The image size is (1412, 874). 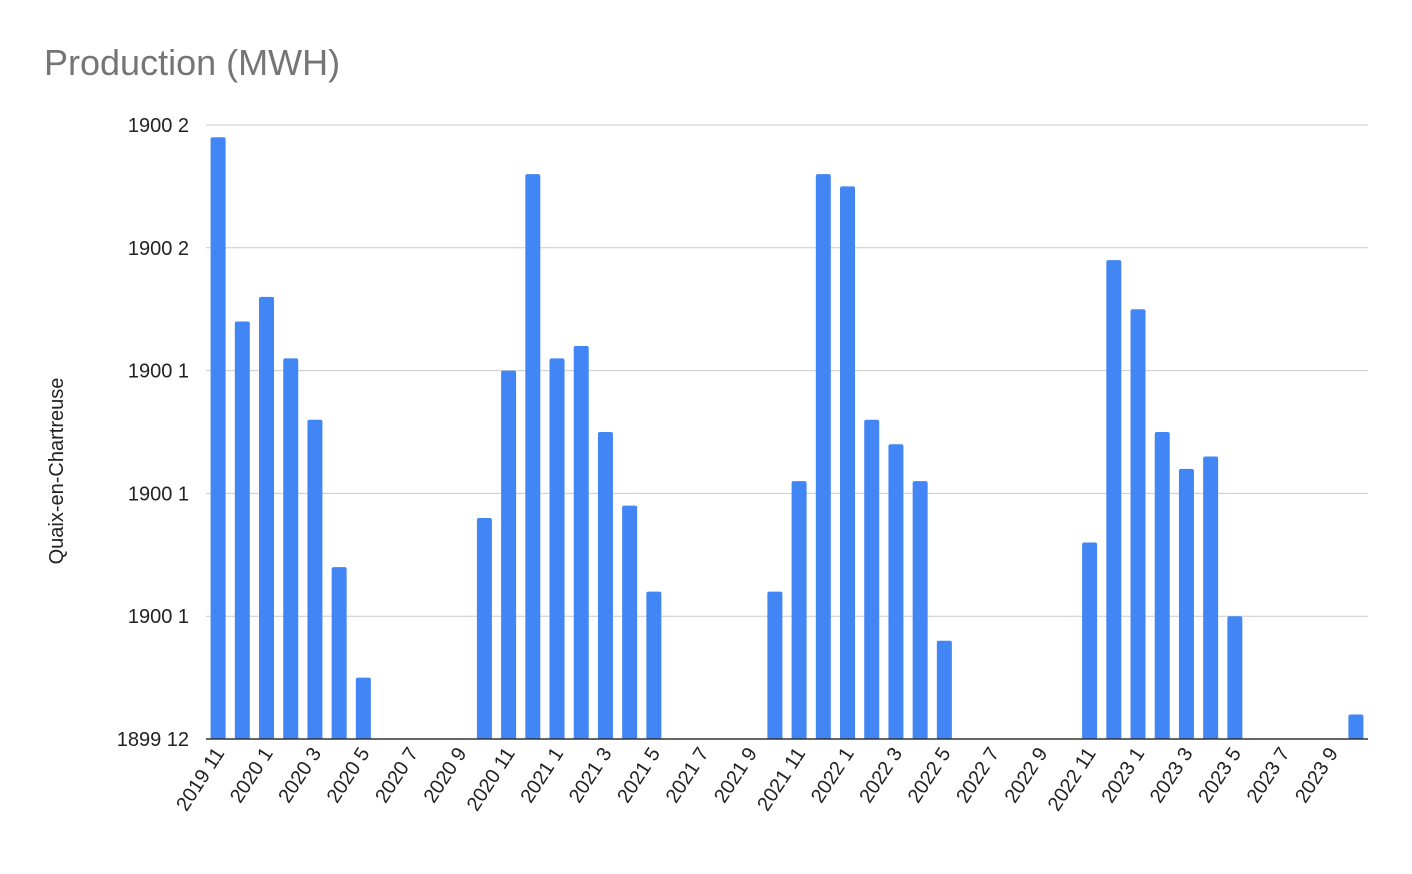 I want to click on x-tick-label: 2022 3, so click(x=881, y=775).